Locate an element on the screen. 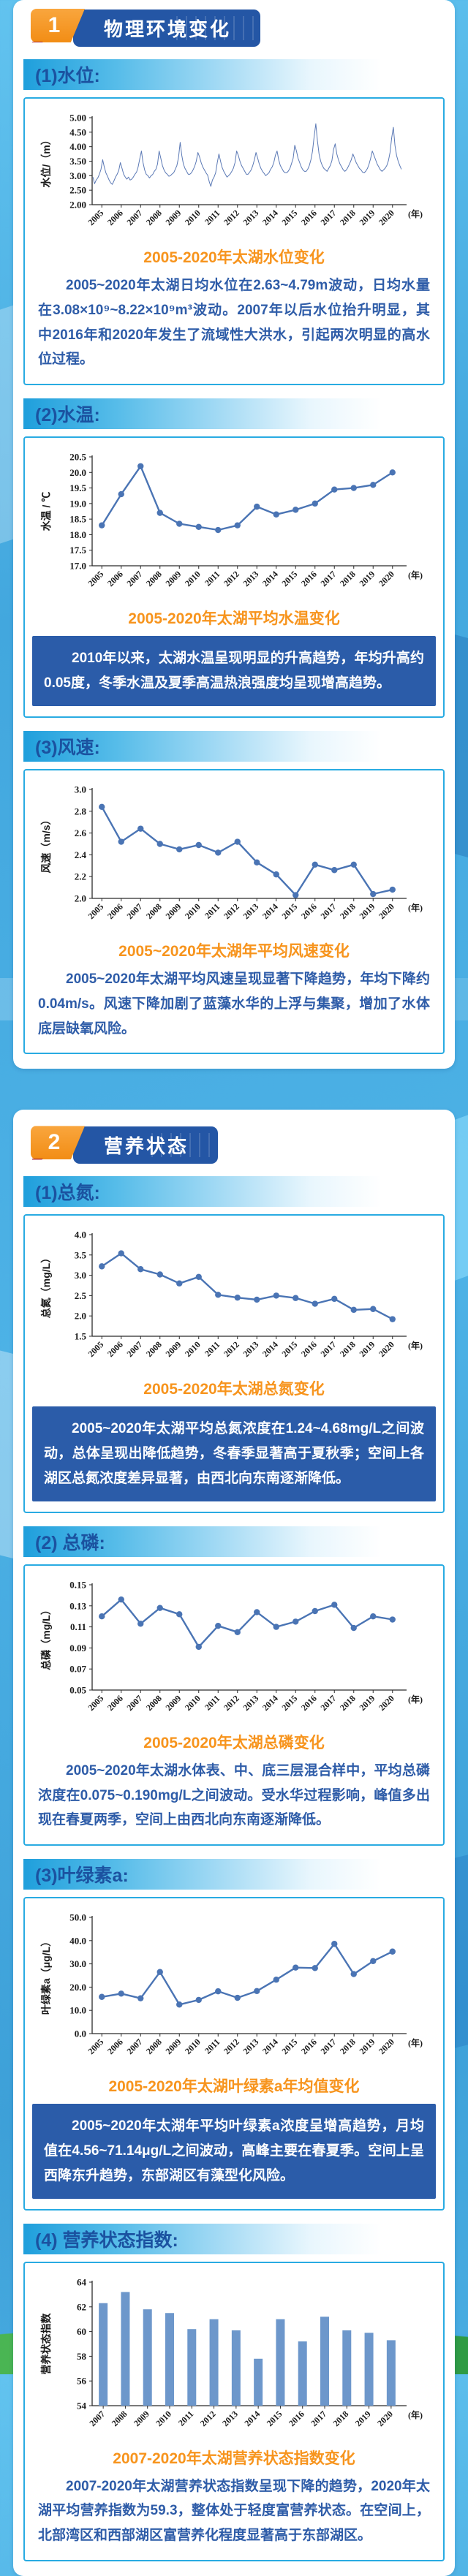  subsection-label: (2)水温: is located at coordinates (67, 415).